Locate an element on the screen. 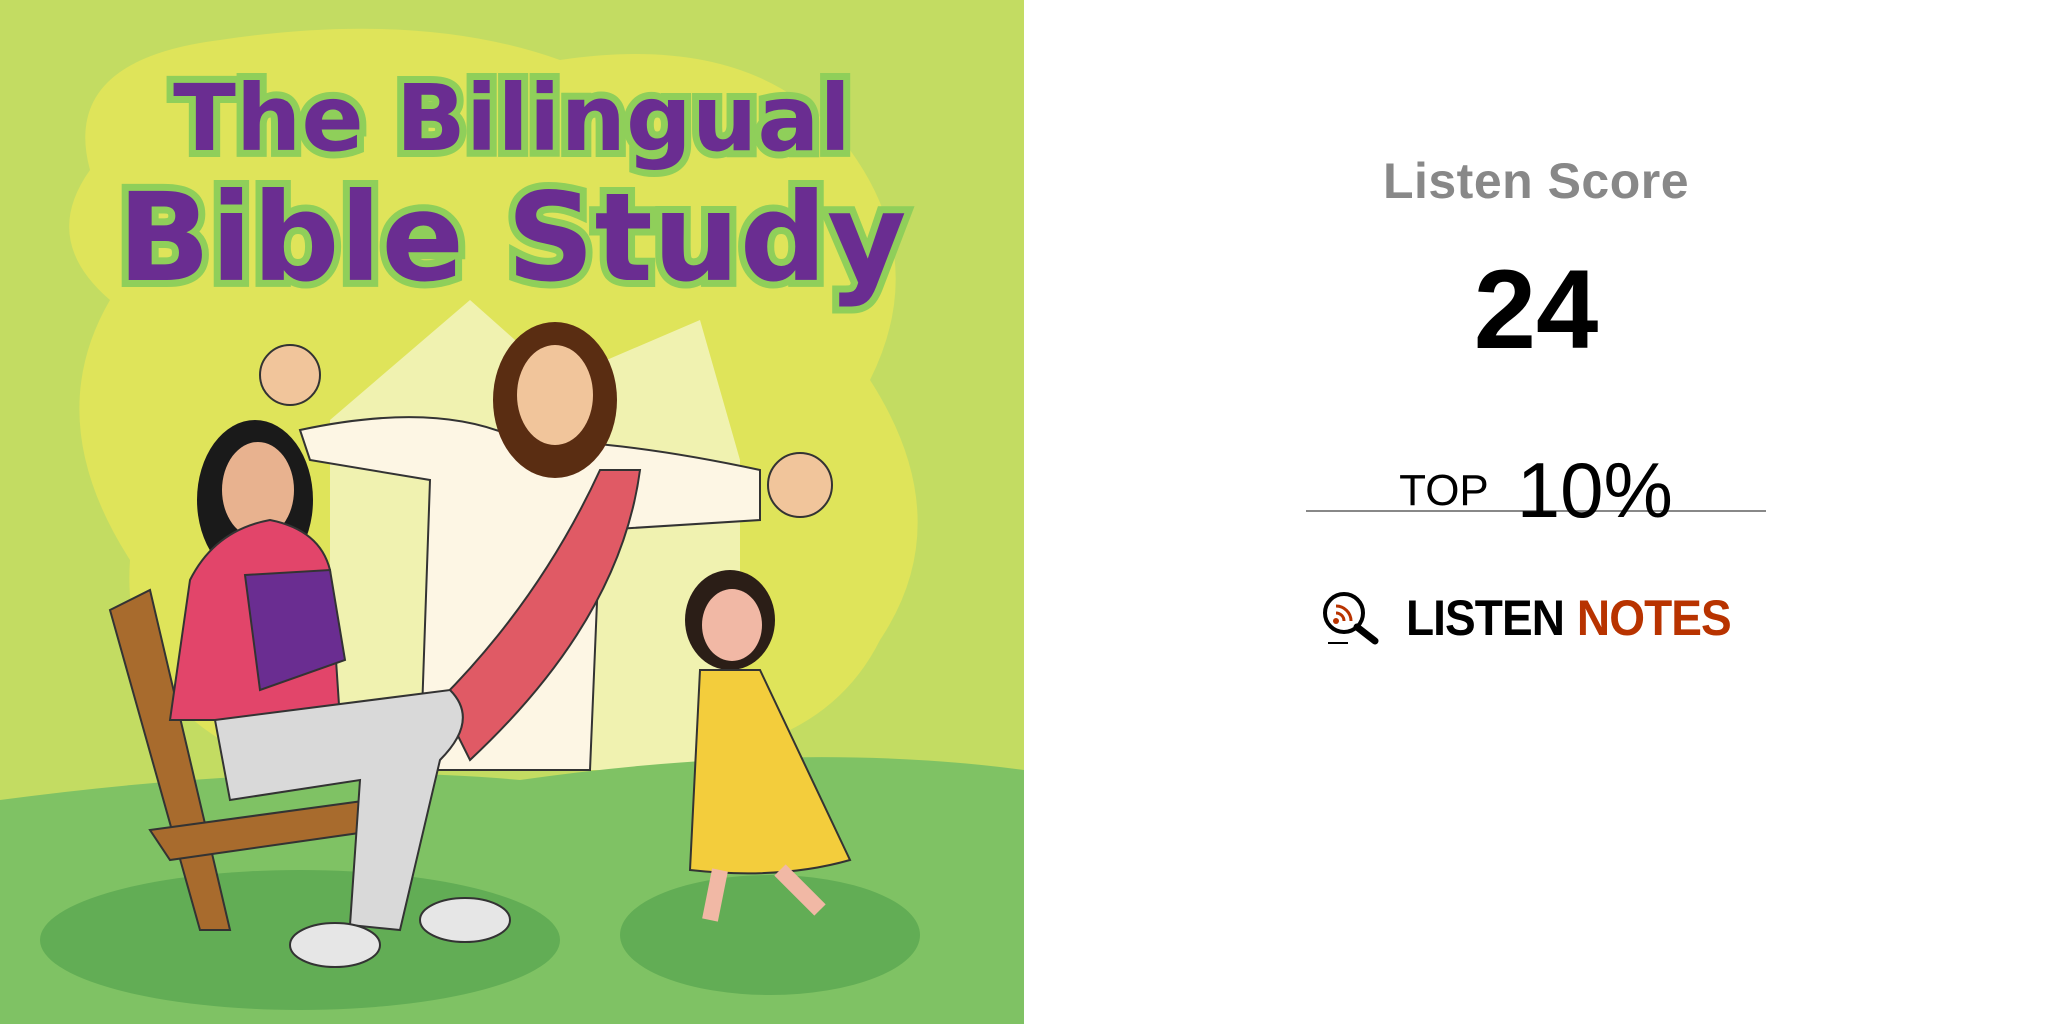  rank-value: 10% is located at coordinates (1594, 490).